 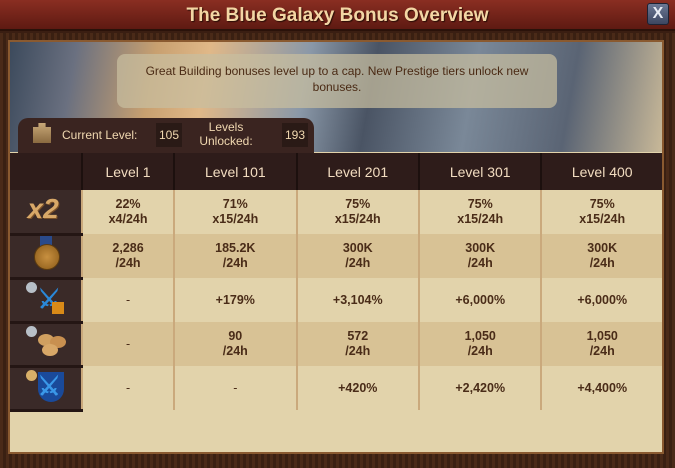 What do you see at coordinates (658, 14) in the screenshot?
I see `close-button: X` at bounding box center [658, 14].